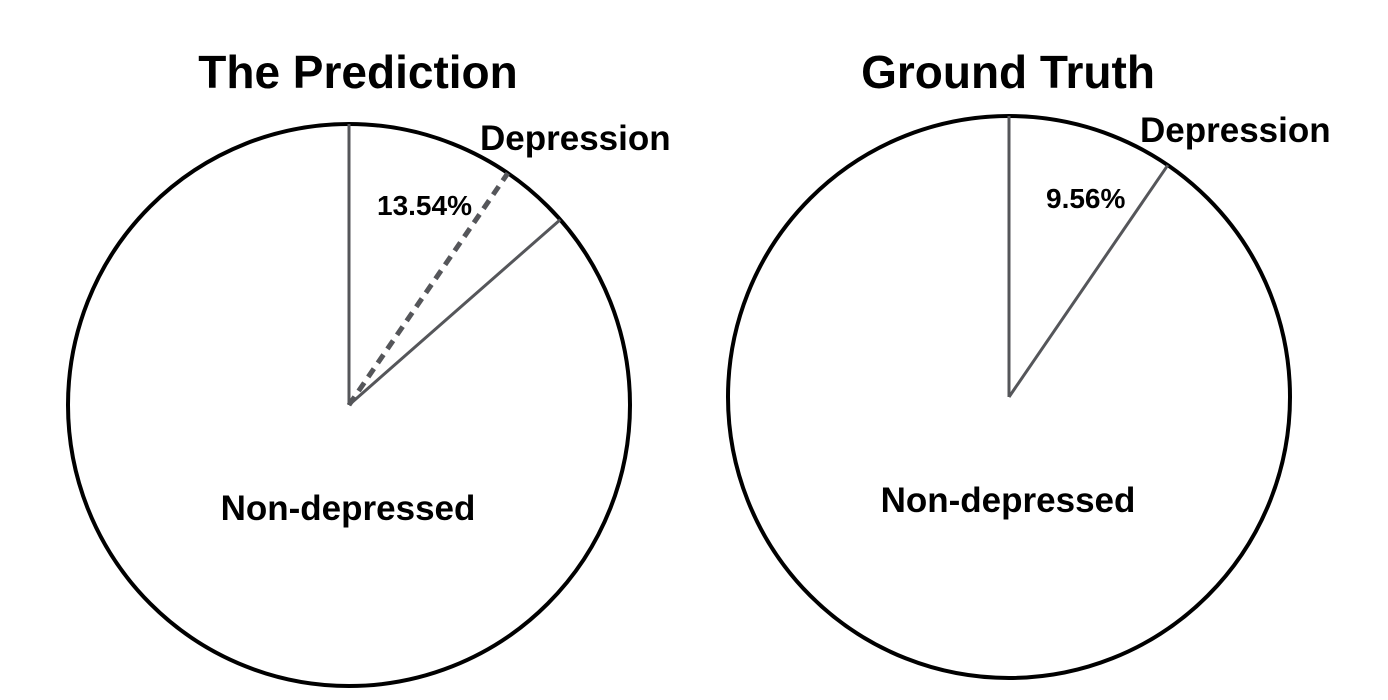  What do you see at coordinates (1008, 72) in the screenshot?
I see `chart-title: Ground Truth` at bounding box center [1008, 72].